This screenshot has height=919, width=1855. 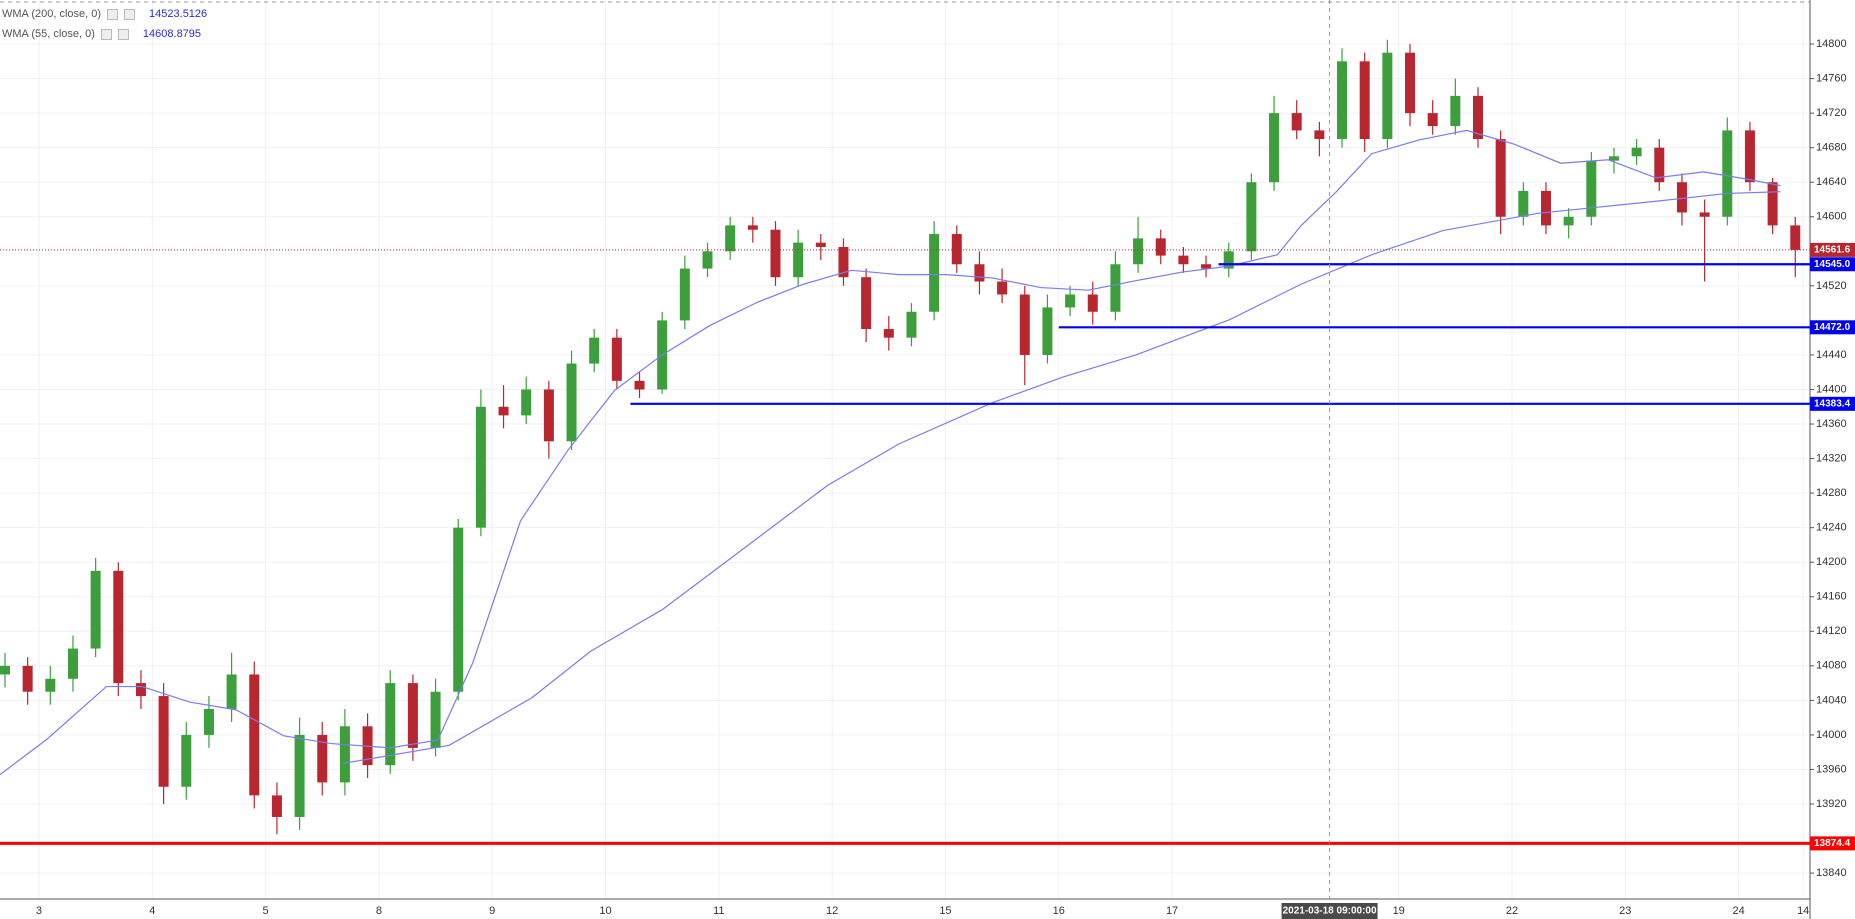 I want to click on x-tick-label: 5, so click(x=266, y=911).